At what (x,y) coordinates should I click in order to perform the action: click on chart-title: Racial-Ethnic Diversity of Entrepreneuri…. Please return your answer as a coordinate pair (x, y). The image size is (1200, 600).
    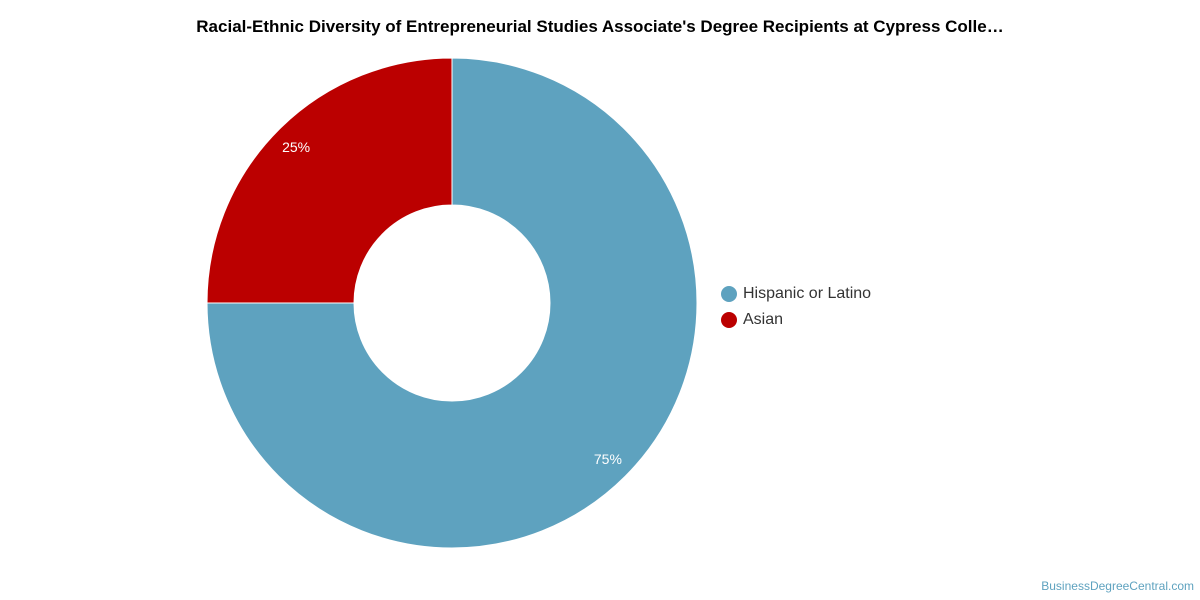
    Looking at the image, I should click on (600, 26).